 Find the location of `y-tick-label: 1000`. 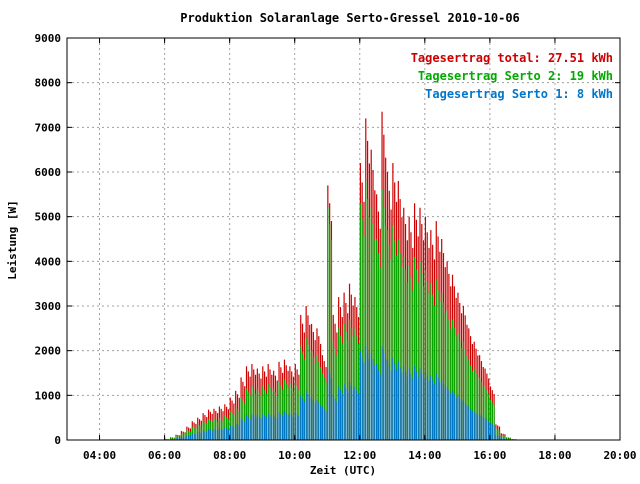

y-tick-label: 1000 is located at coordinates (48, 395).